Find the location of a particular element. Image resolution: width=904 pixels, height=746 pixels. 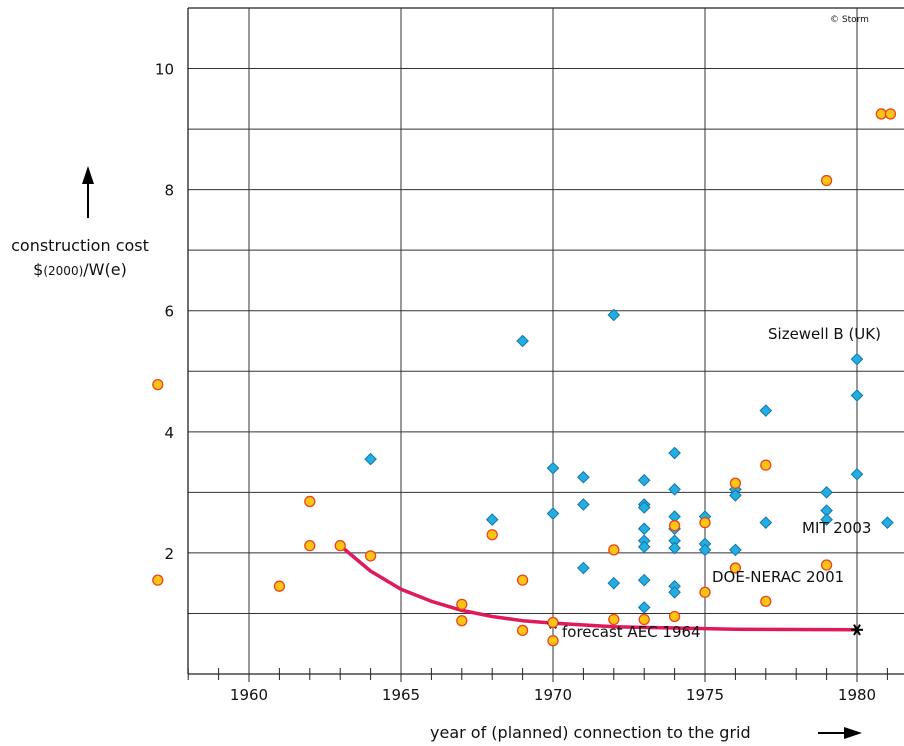

forecast-label: forecast AEC 1964 is located at coordinates (631, 632).